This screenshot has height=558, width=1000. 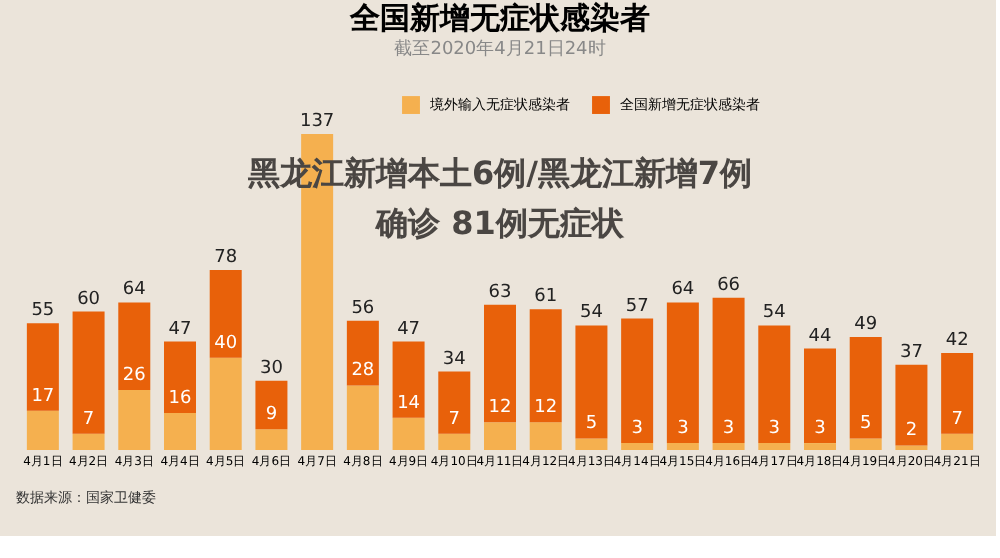 What do you see at coordinates (454, 359) in the screenshot?
I see `total-label: 34` at bounding box center [454, 359].